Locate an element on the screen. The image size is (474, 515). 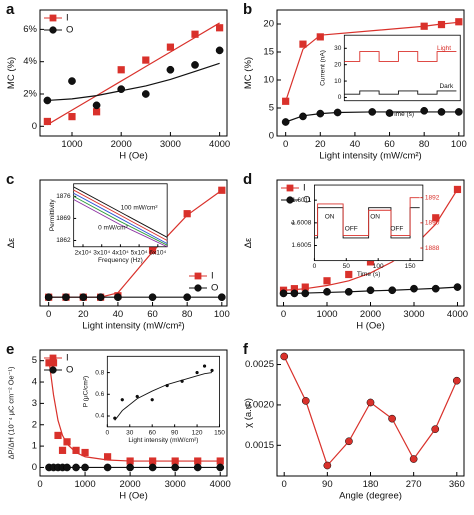
x-tick-label: 60 is located at coordinates (152, 314).